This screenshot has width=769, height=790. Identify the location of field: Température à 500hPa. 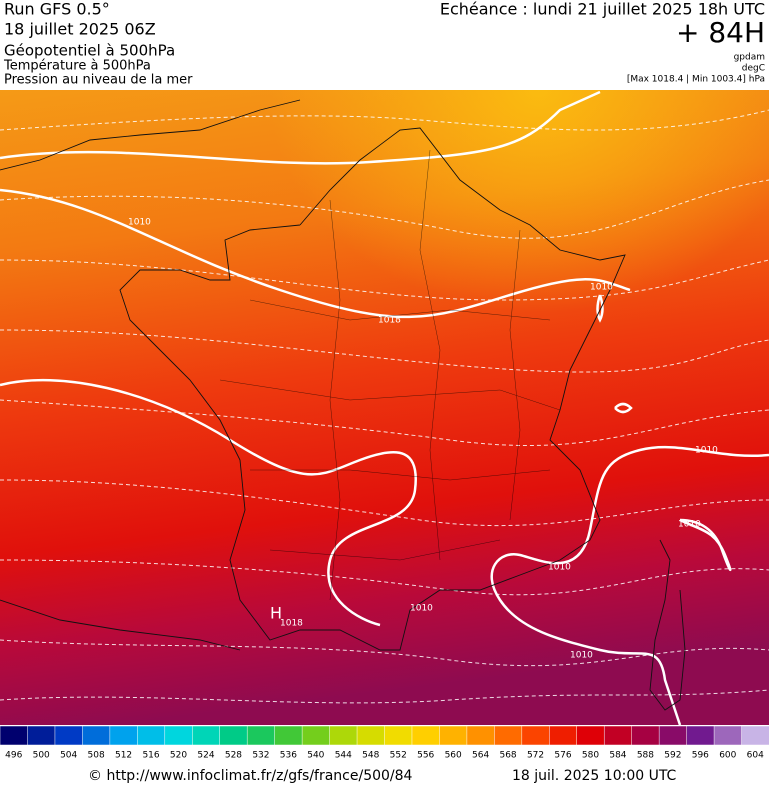
(77, 66).